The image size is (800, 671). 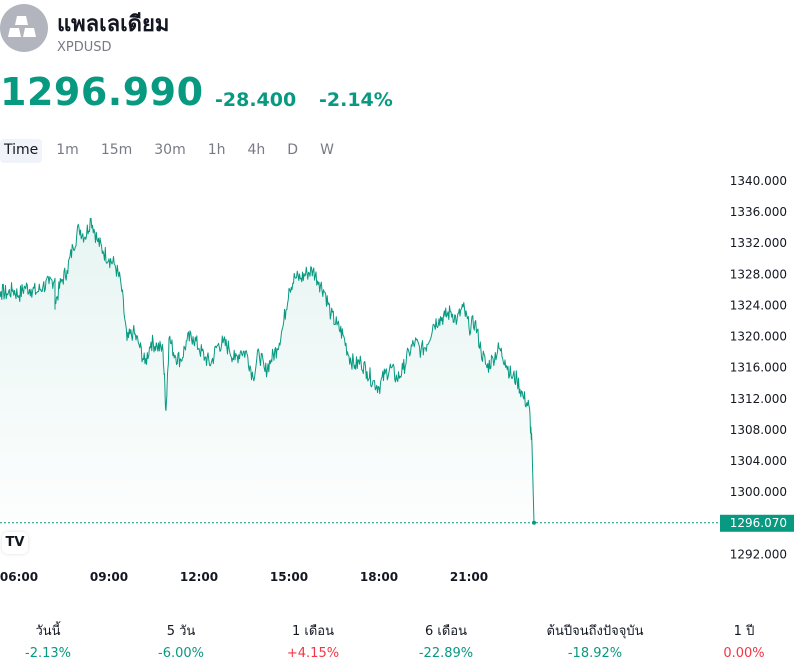 What do you see at coordinates (446, 640) in the screenshot?
I see `stat-6-month: 6 เดือน -22.89%` at bounding box center [446, 640].